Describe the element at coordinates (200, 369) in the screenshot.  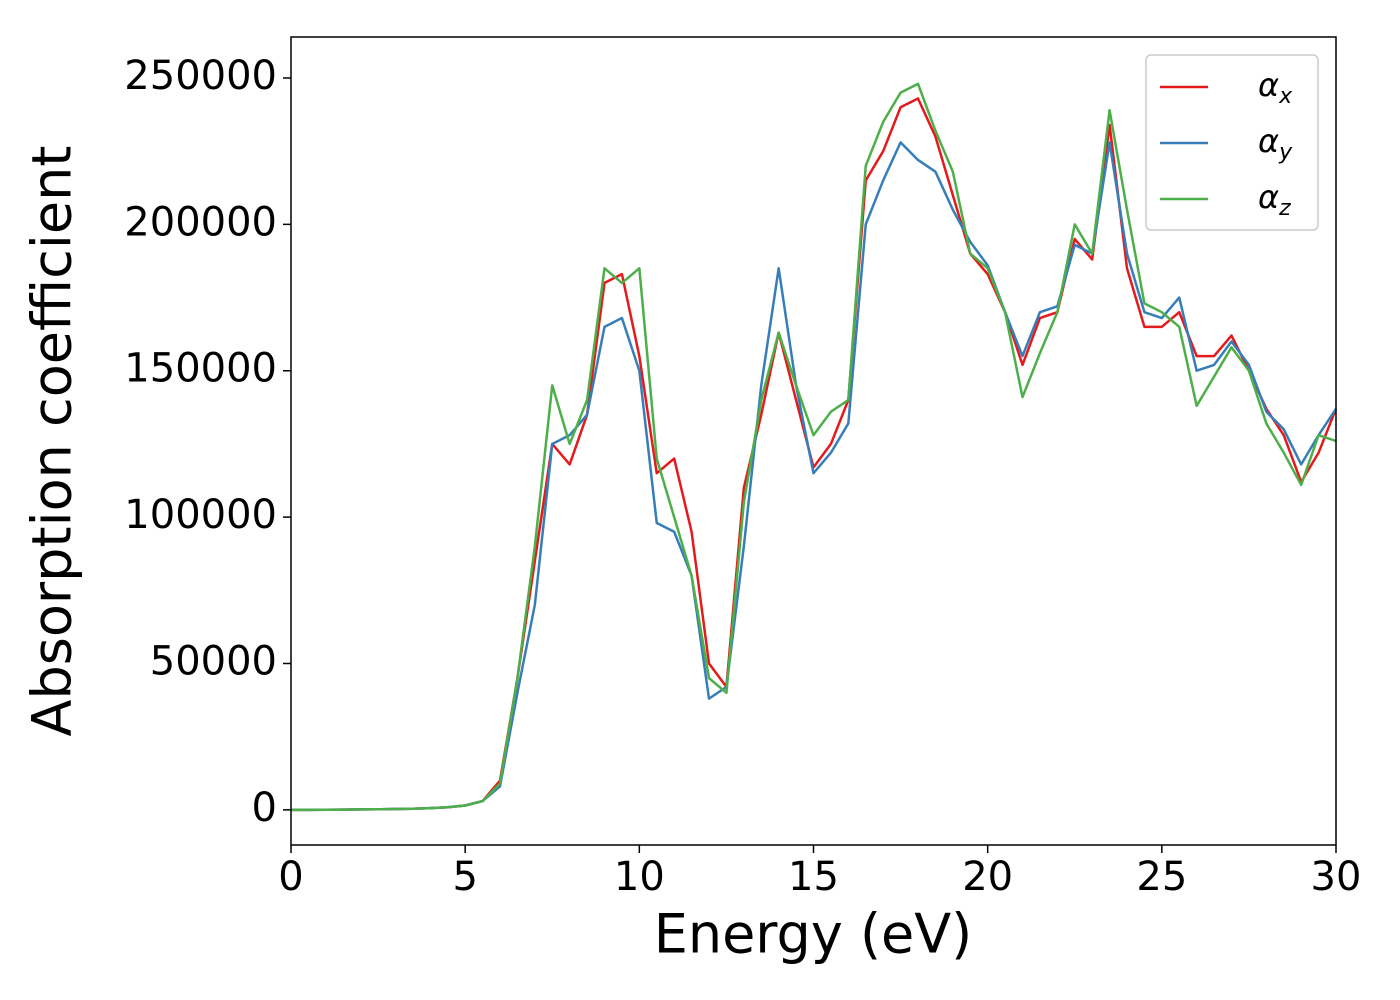
I see `y-tick-label: 150000` at that location.